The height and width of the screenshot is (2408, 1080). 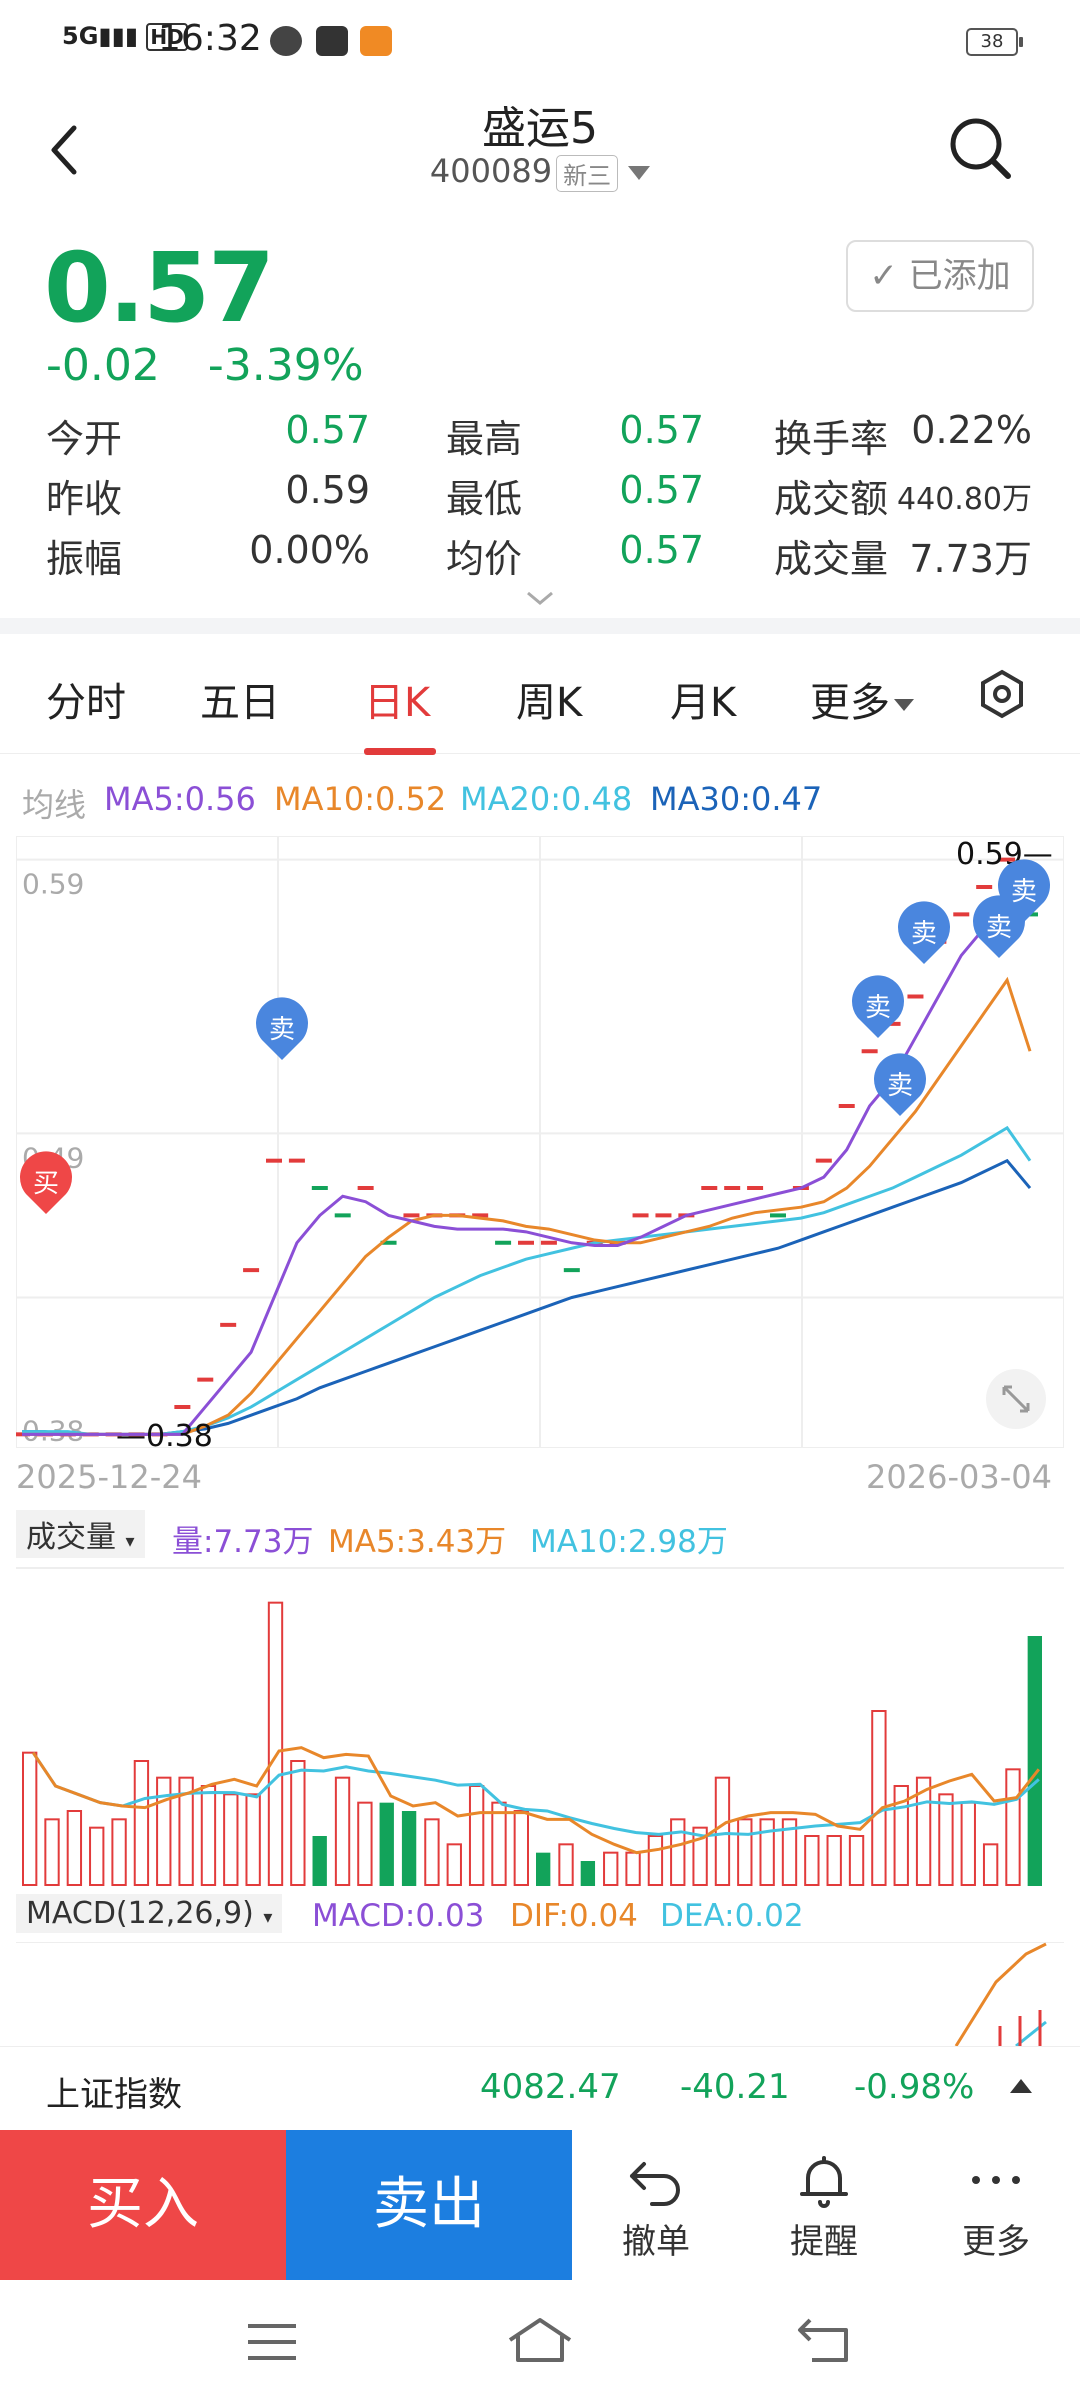 What do you see at coordinates (536, 1800) in the screenshot?
I see `volume-ma5-line` at bounding box center [536, 1800].